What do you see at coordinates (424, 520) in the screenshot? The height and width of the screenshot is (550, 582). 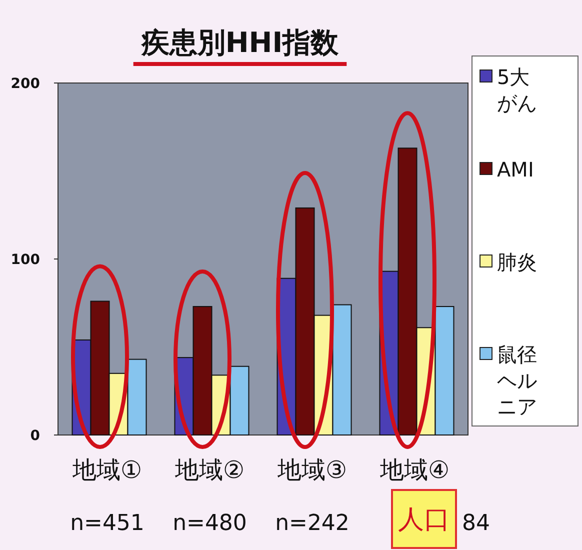 I see `text: 人口` at bounding box center [424, 520].